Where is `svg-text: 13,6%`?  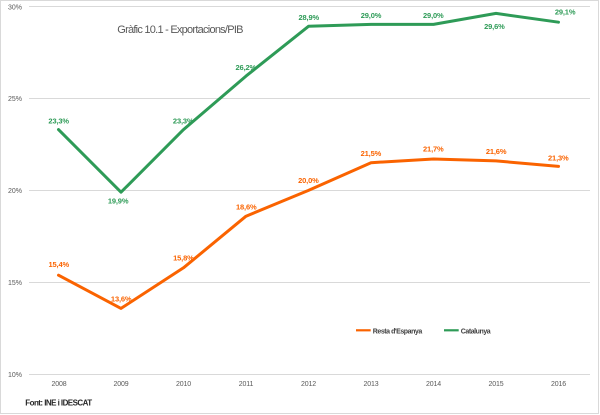 svg-text: 13,6% is located at coordinates (121, 299).